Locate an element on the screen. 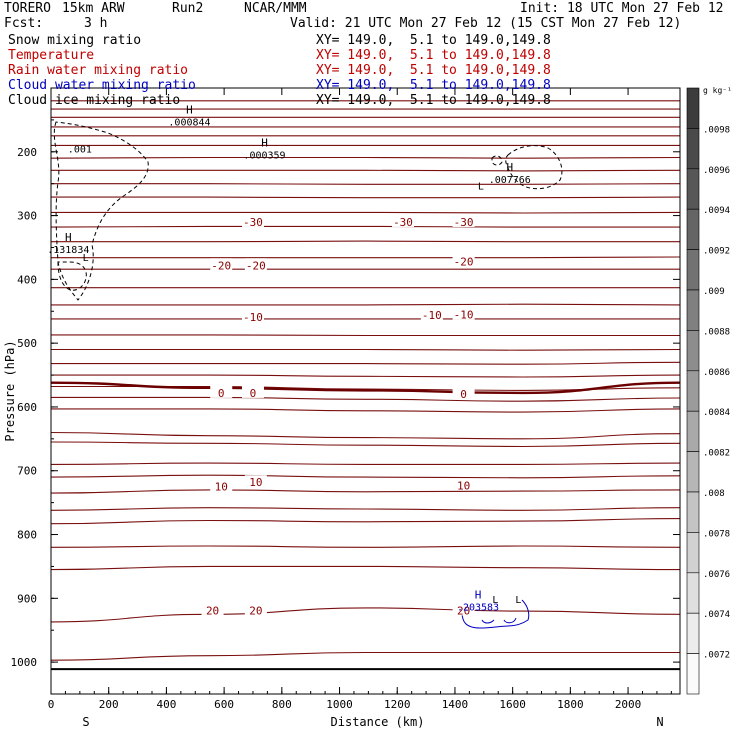  isotherm-m10 is located at coordinates (366, 363).